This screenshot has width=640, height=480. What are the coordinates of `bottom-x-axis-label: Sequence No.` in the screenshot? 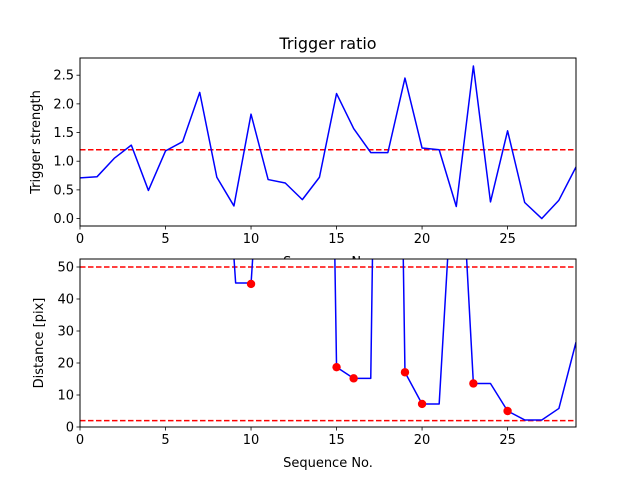 It's located at (328, 463).